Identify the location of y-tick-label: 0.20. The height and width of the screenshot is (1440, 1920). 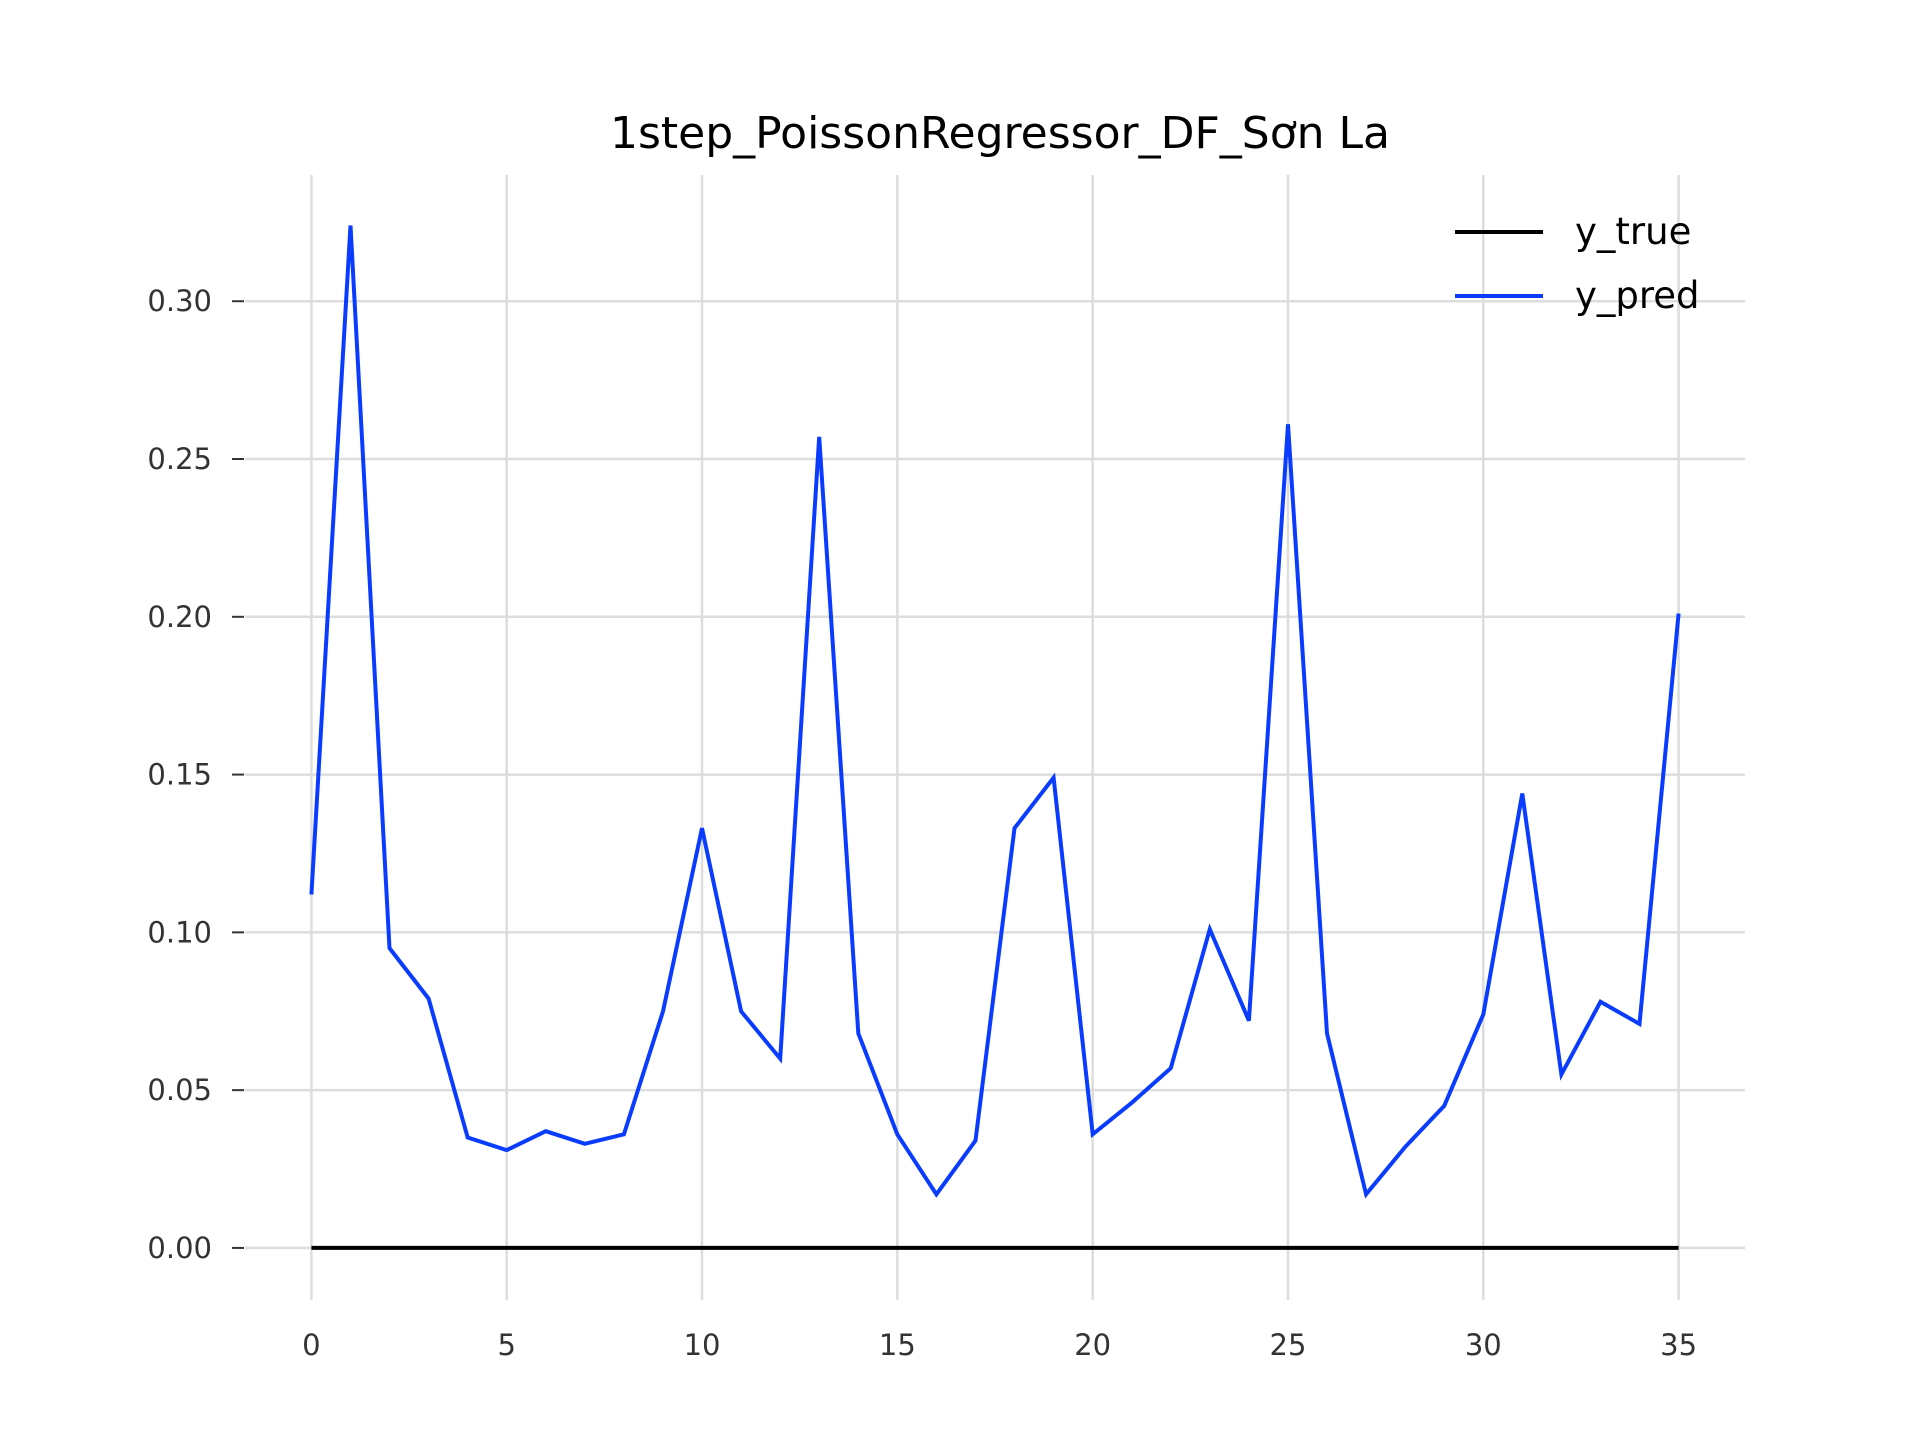
(179, 617).